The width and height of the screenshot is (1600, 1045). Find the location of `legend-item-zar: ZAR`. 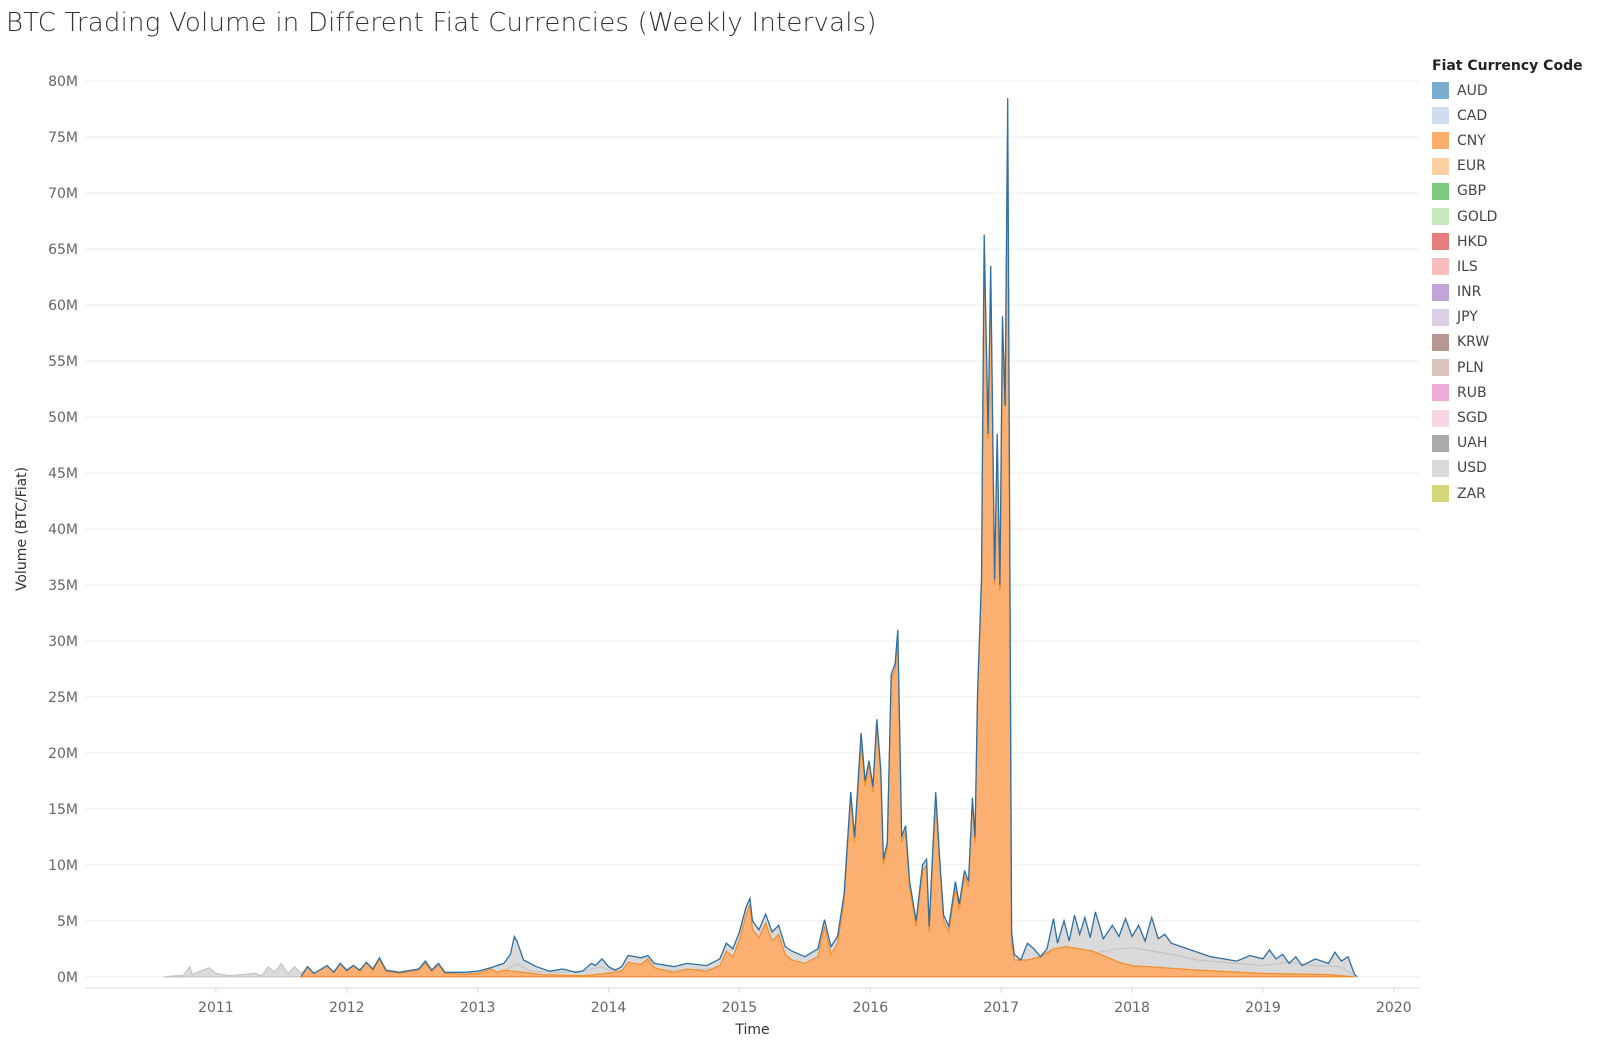

legend-item-zar: ZAR is located at coordinates (1512, 493).